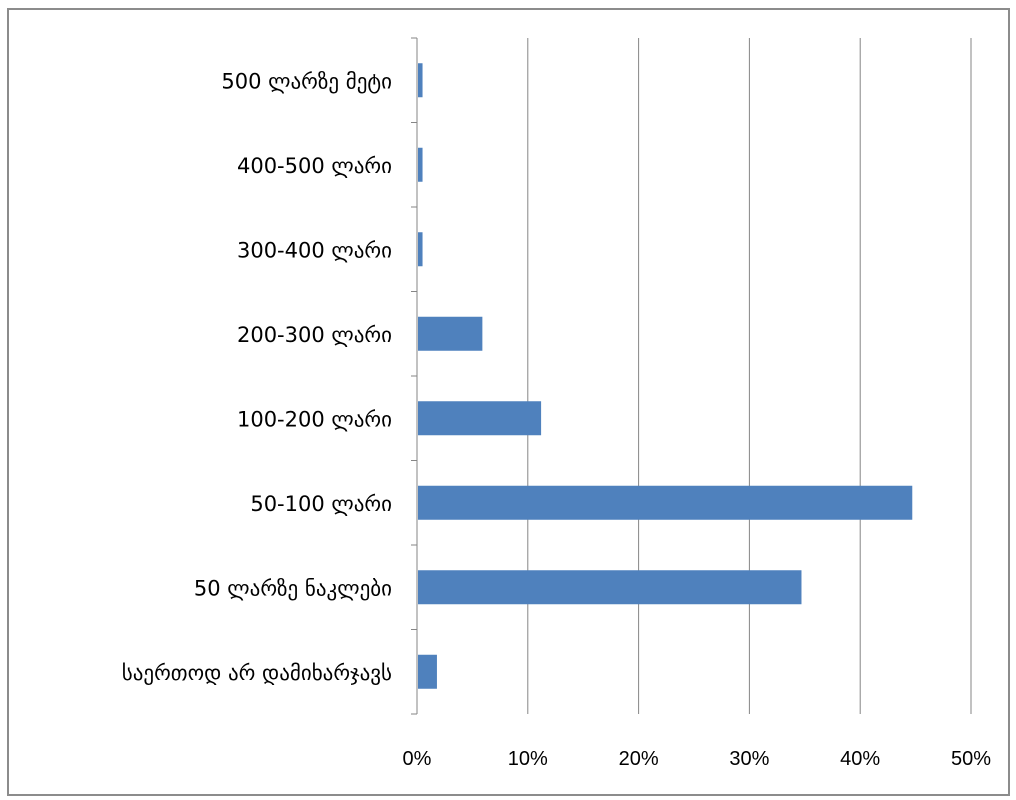 The image size is (1016, 800). I want to click on x-tick-label: 0%, so click(417, 759).